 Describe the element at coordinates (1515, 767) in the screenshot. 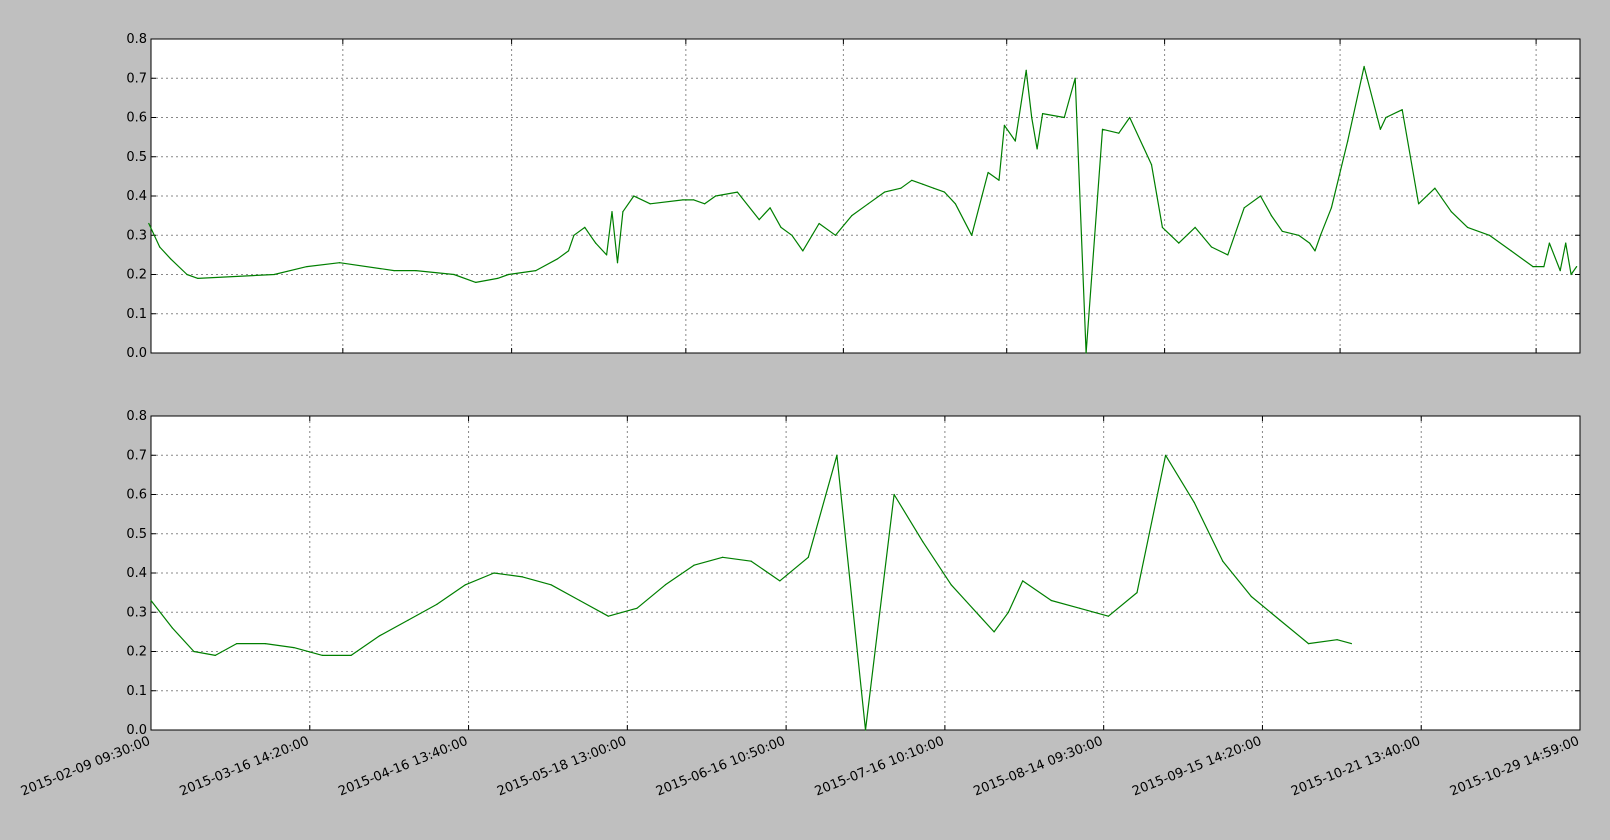

I see `x-tick-label: 2015-10-29 14:59:00` at that location.